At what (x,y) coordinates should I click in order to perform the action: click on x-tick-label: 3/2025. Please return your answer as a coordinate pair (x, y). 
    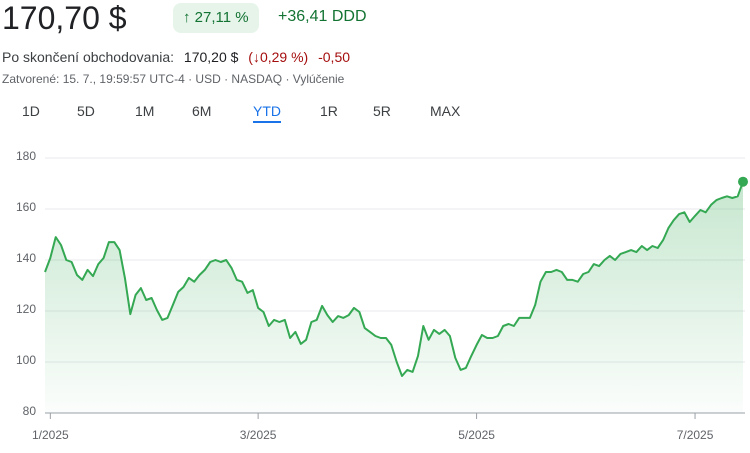
    Looking at the image, I should click on (258, 435).